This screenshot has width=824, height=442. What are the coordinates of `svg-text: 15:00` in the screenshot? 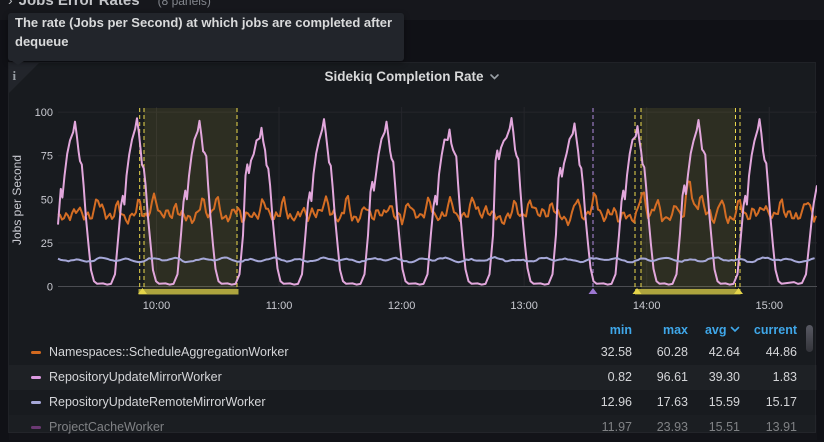 It's located at (769, 306).